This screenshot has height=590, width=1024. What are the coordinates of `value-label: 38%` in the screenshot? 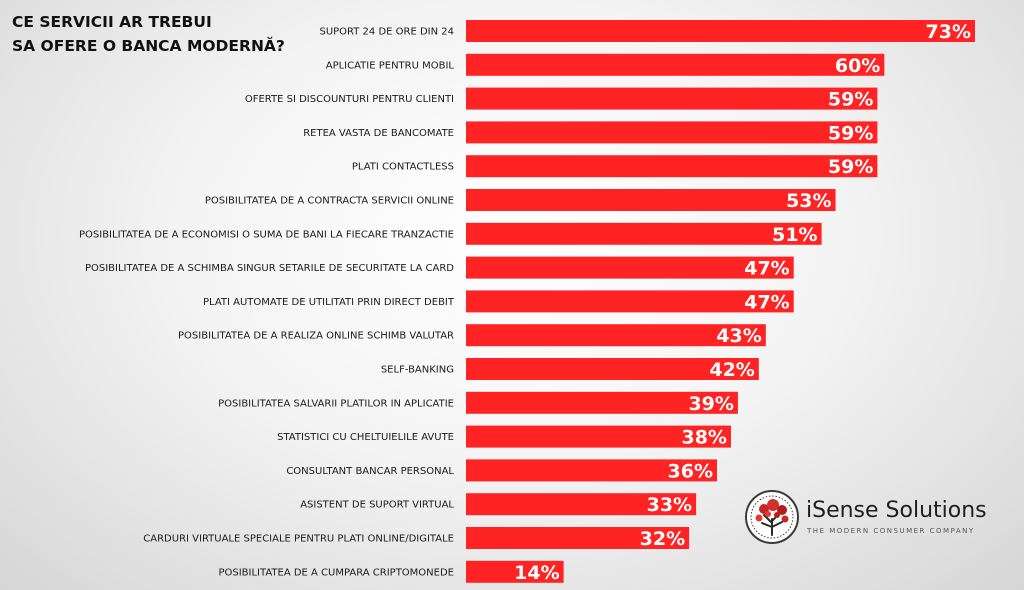 It's located at (703, 438).